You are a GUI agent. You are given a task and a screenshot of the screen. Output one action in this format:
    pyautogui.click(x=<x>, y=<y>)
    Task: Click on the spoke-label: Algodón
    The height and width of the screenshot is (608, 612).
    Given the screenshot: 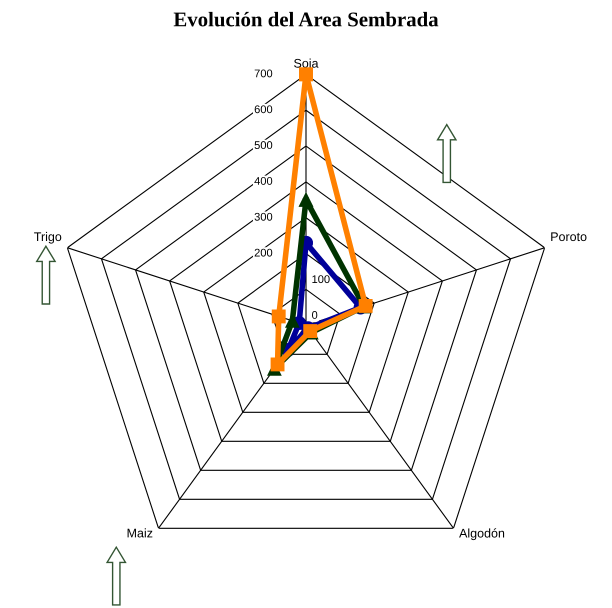 What is the action you would take?
    pyautogui.click(x=481, y=534)
    